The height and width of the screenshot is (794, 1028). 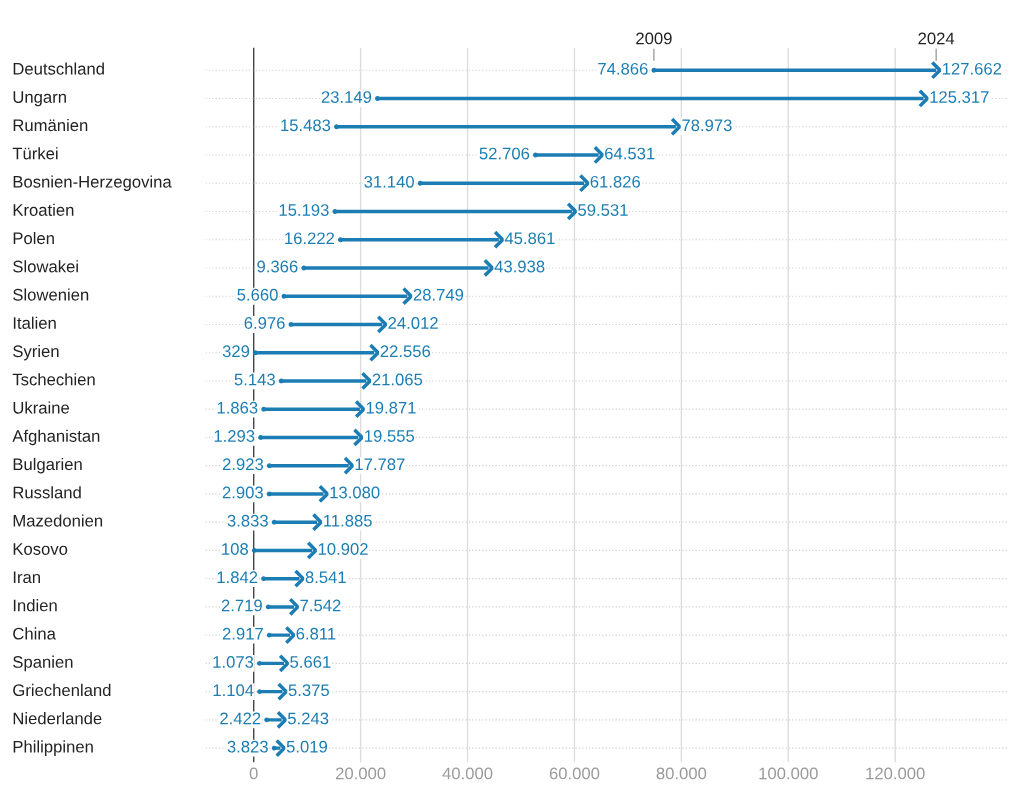 I want to click on x-tick-label: 100.000, so click(x=788, y=773).